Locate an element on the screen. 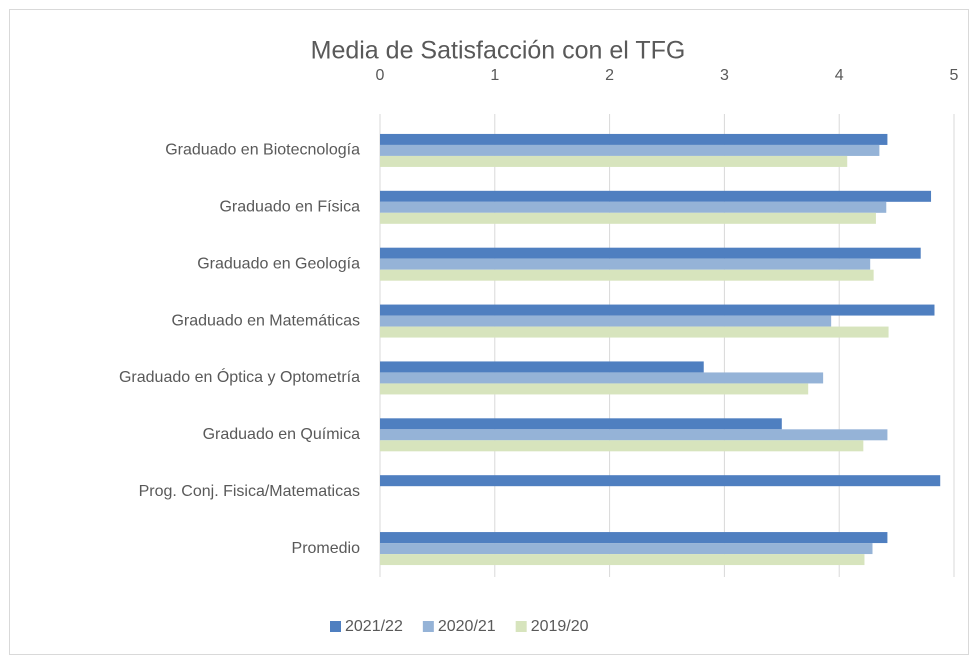  legend-label: 2019/20 is located at coordinates (560, 626).